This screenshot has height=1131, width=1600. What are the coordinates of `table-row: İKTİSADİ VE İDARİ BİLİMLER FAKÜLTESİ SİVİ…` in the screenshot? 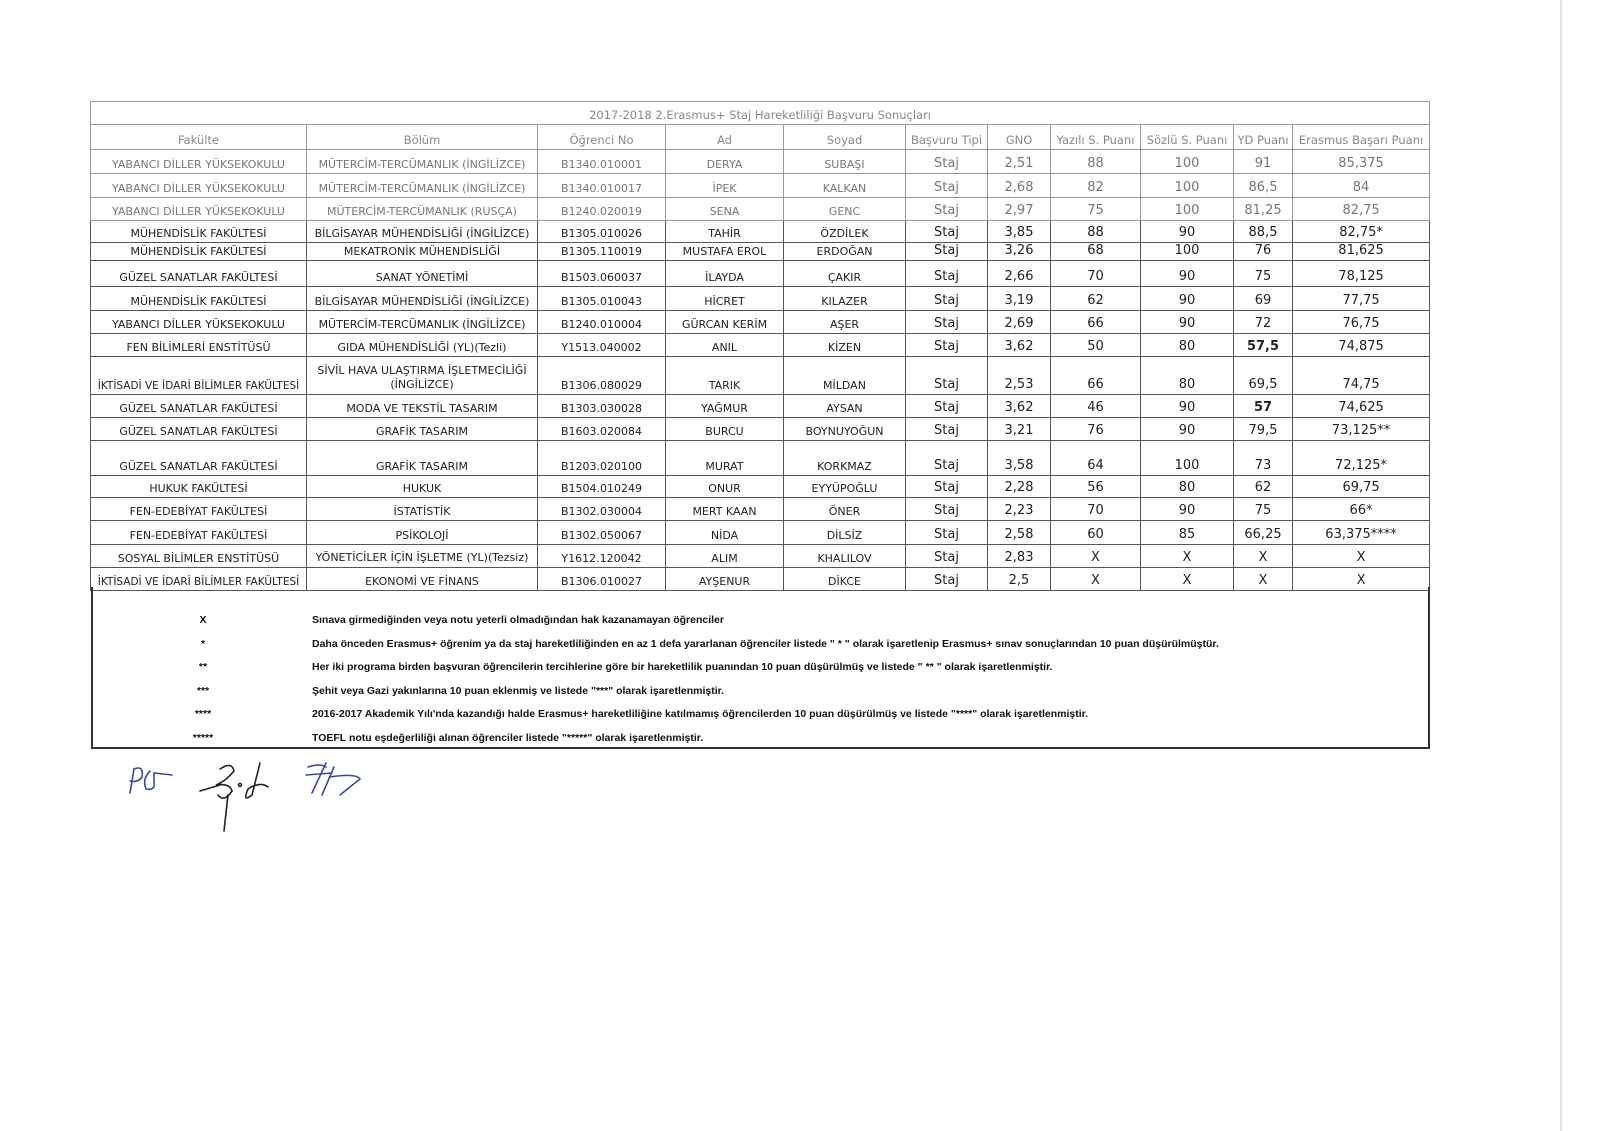 It's located at (760, 375).